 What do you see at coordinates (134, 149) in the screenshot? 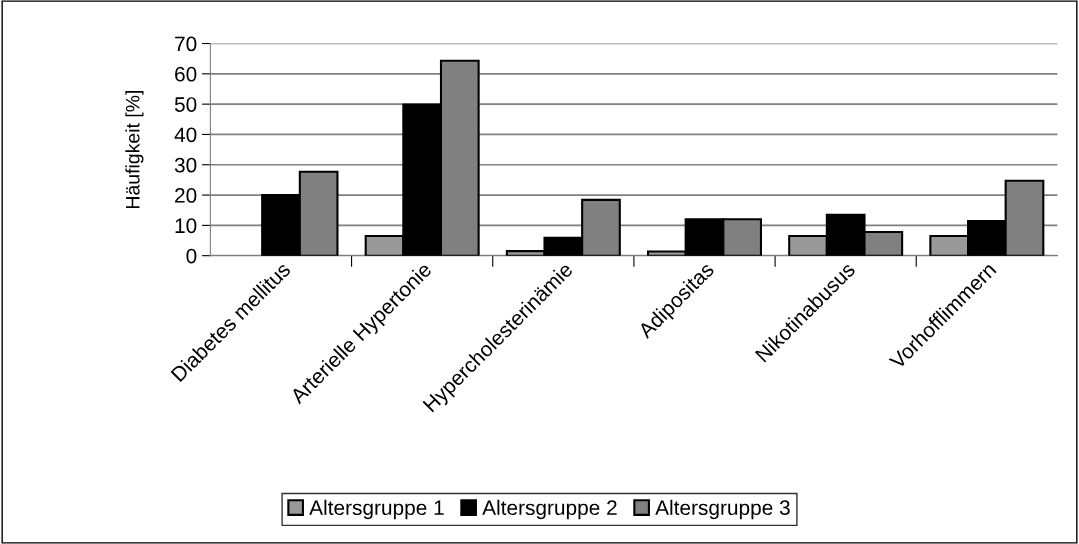
I see `y-axis-title: Häufigkeit [%]` at bounding box center [134, 149].